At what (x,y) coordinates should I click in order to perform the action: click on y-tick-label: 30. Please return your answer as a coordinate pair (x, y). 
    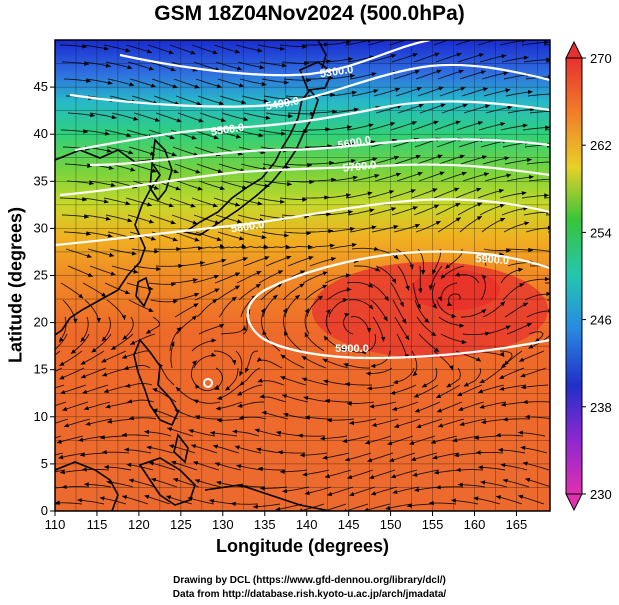
    Looking at the image, I should click on (41, 227).